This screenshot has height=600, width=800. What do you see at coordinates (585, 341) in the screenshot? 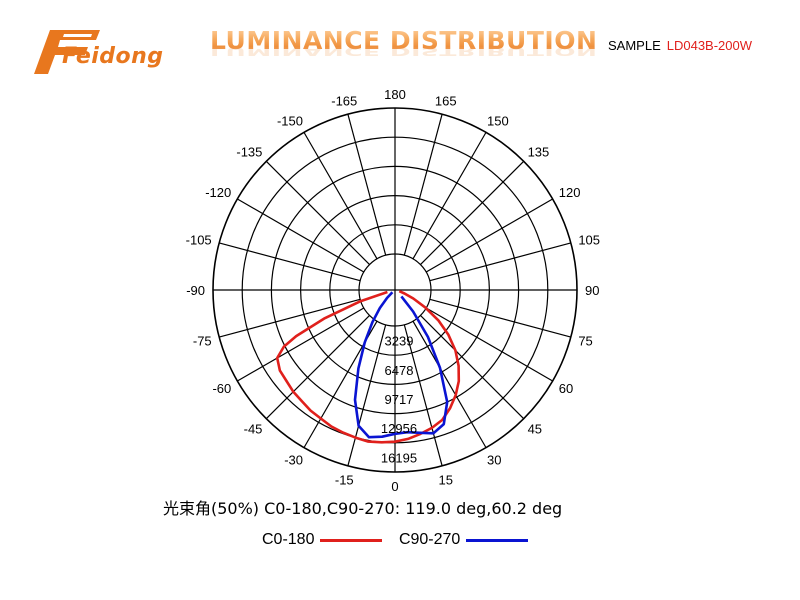
I see `angle-tick-label: 75` at bounding box center [585, 341].